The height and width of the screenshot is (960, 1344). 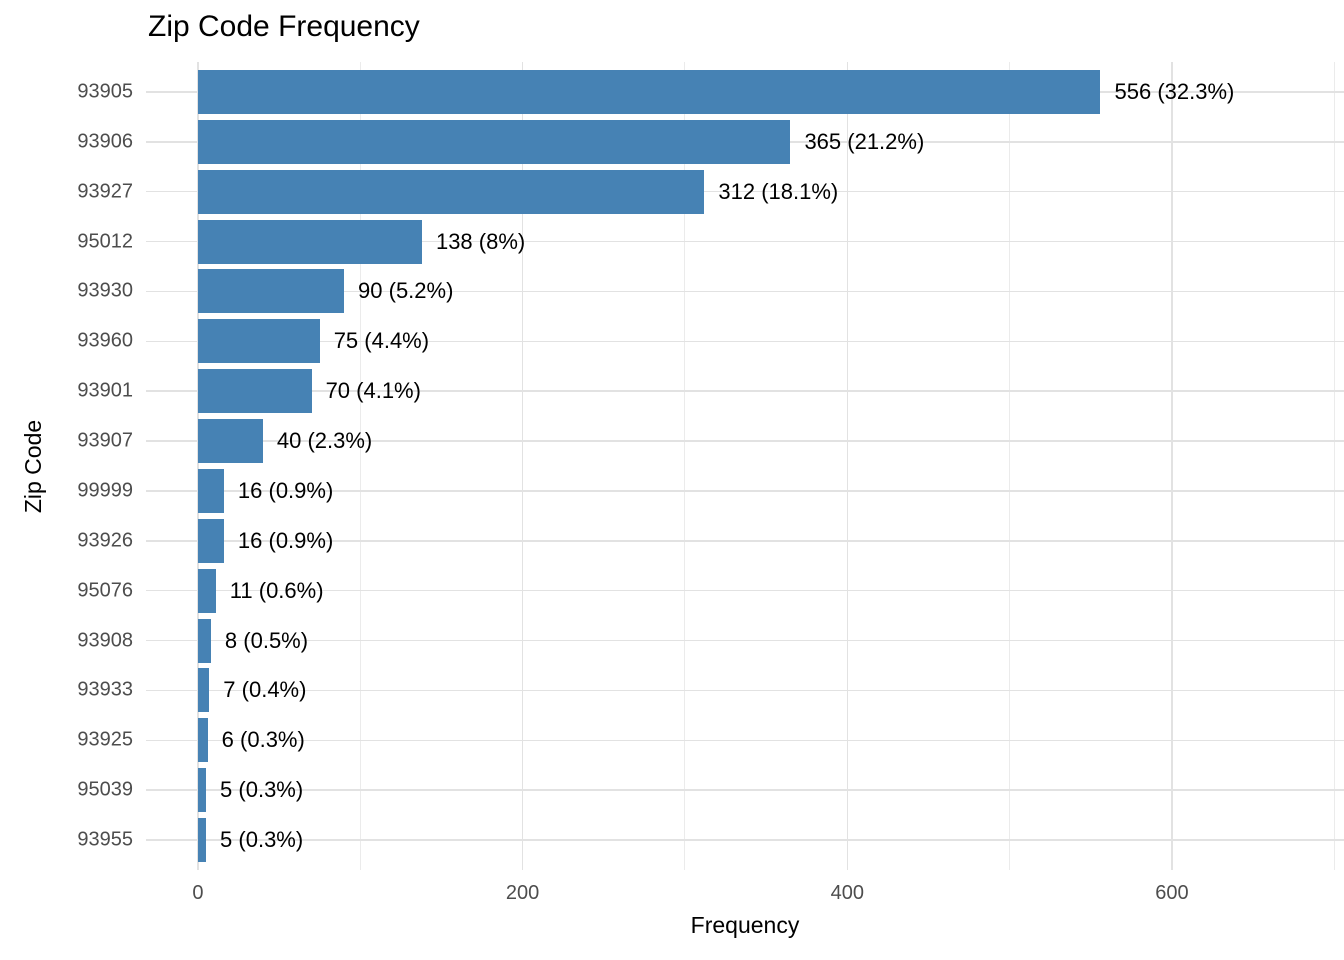 What do you see at coordinates (406, 291) in the screenshot?
I see `bar-value-label-93930: 90 (5.2%)` at bounding box center [406, 291].